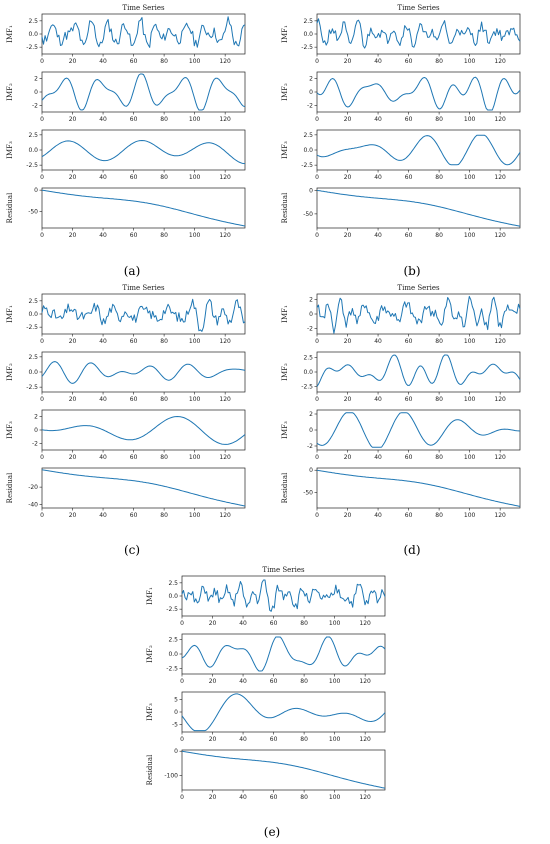 The image size is (550, 844). I want to click on y-tick-label: 2, so click(311, 79).